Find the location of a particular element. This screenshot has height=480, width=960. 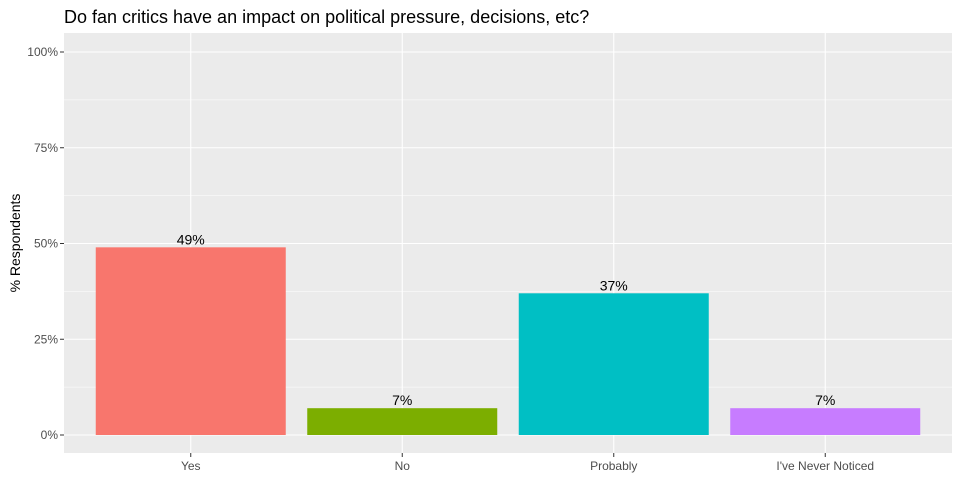

y-axis: 0% 25% 50% 75% 100% is located at coordinates (45, 243).